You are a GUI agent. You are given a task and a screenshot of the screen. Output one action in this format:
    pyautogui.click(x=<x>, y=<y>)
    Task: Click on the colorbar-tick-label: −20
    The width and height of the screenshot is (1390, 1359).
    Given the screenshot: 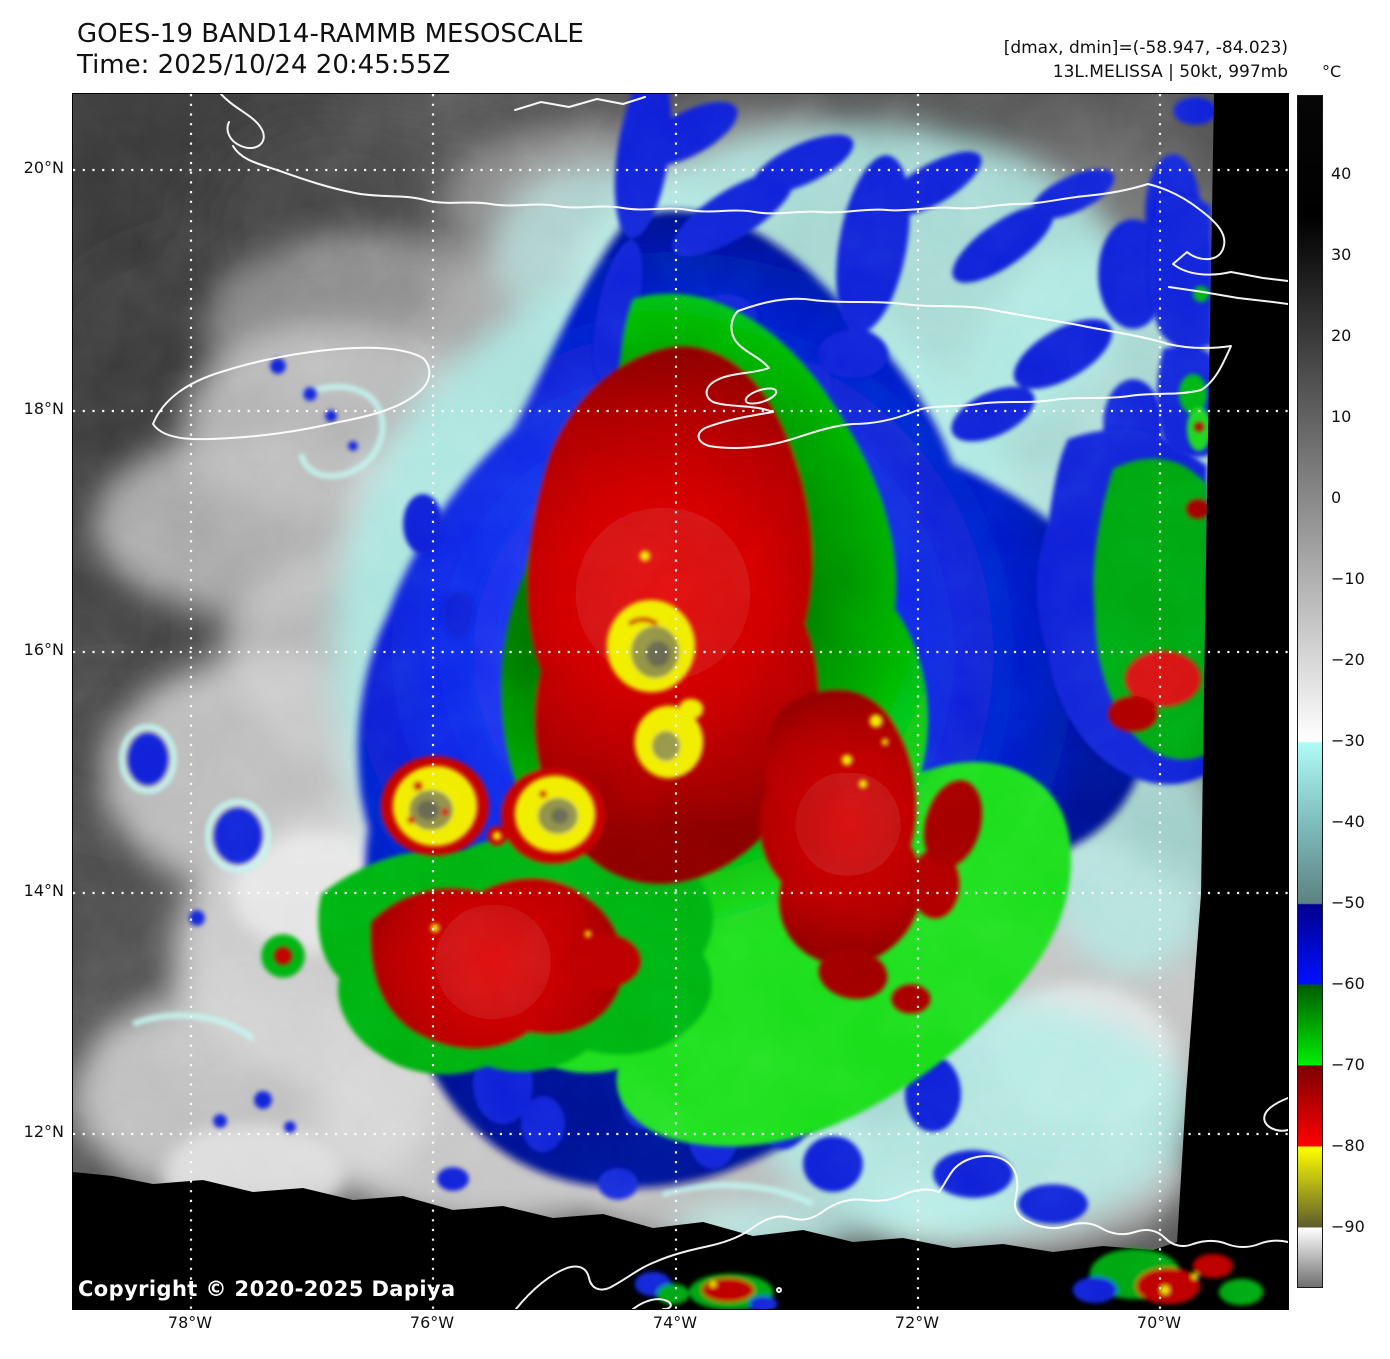 What is the action you would take?
    pyautogui.click(x=1348, y=659)
    